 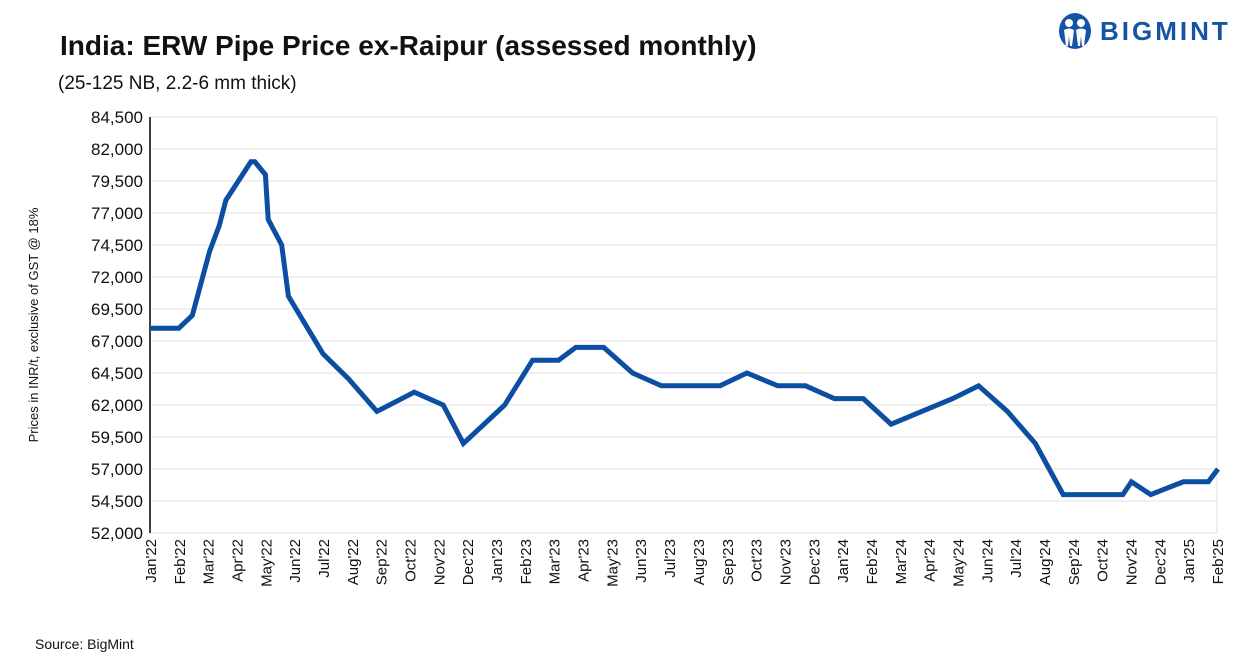 I want to click on x-tick-label: Sep'24, so click(x=1074, y=562).